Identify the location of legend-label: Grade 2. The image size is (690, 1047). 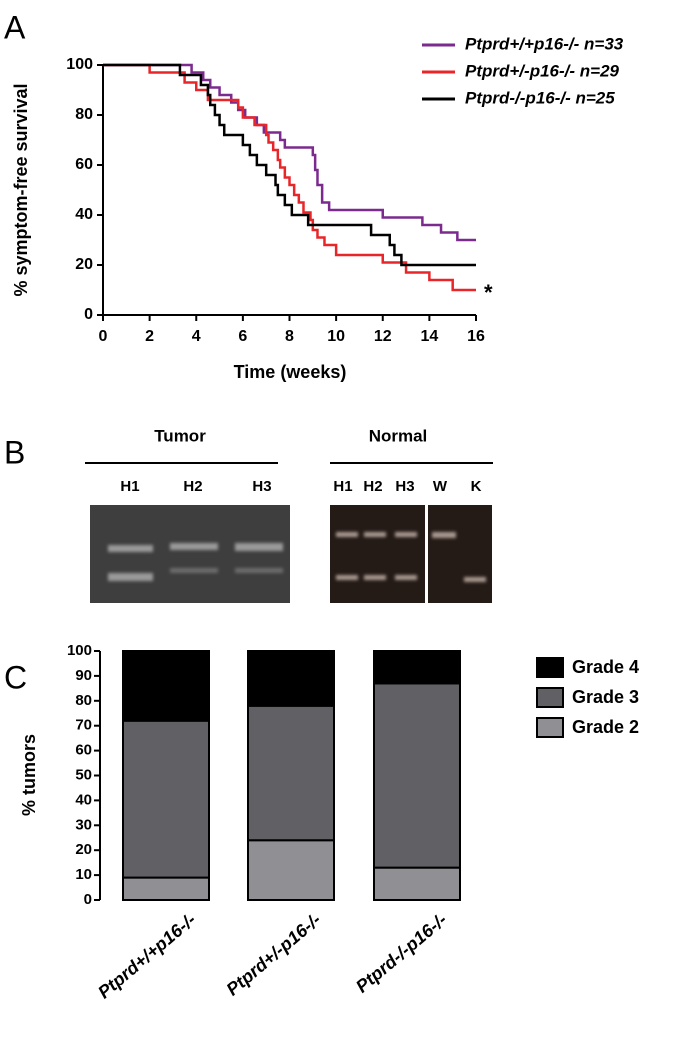
(605, 727).